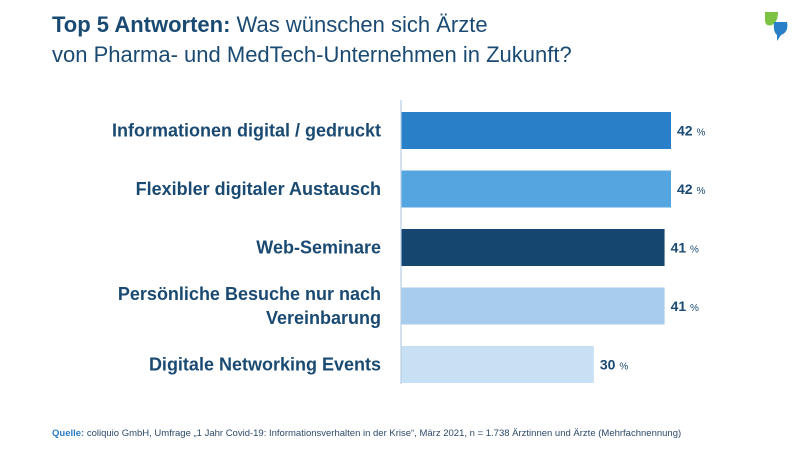 This screenshot has width=800, height=450. I want to click on title-line-1: Was wünschen sich Ärzte, so click(362, 24).